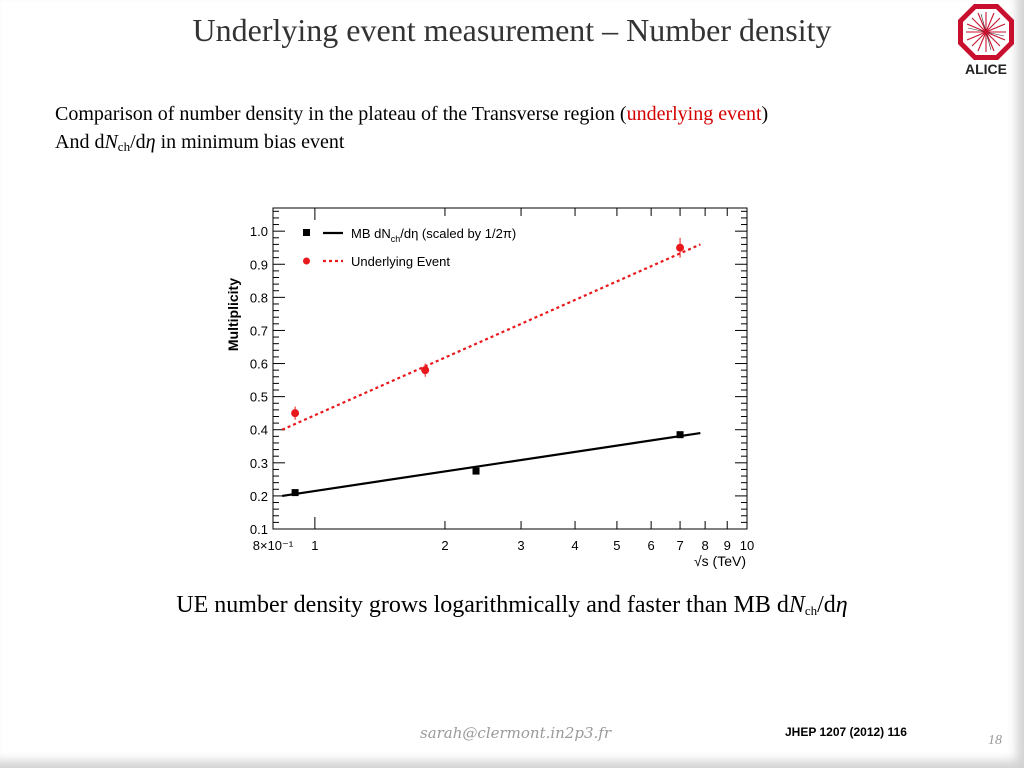 Image resolution: width=1024 pixels, height=768 pixels. Describe the element at coordinates (679, 545) in the screenshot. I see `x-tick-label: 7` at that location.